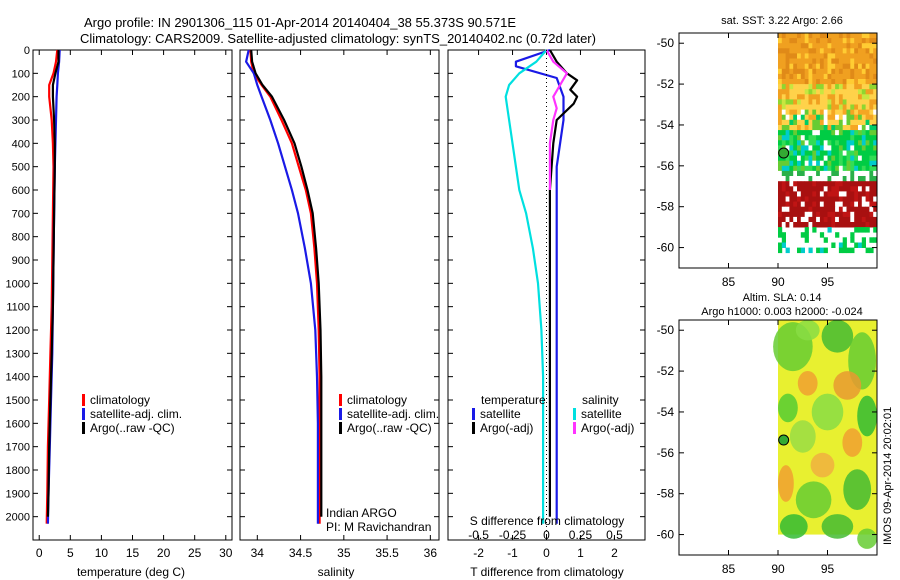 Image resolution: width=900 pixels, height=580 pixels. I want to click on legend-label: satellite, so click(601, 414).